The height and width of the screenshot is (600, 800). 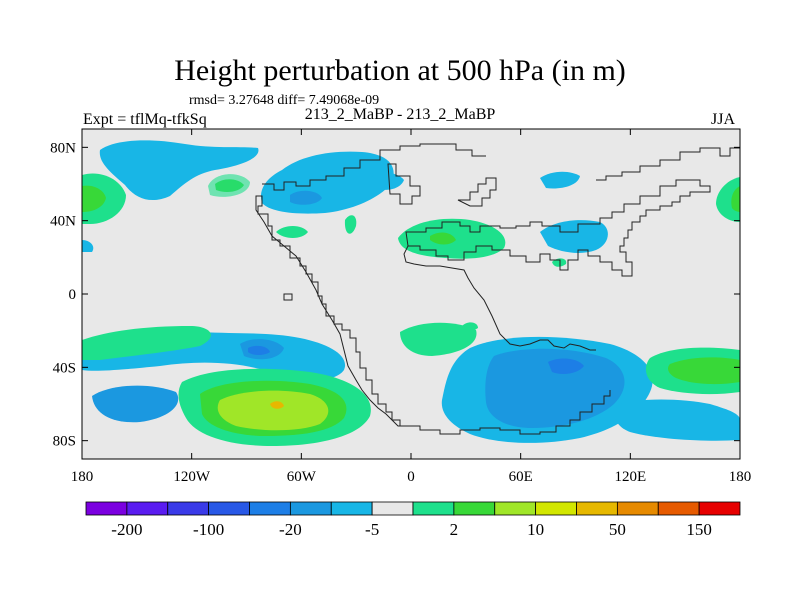 What do you see at coordinates (328, 311) in the screenshot?
I see `coastline-americas` at bounding box center [328, 311].